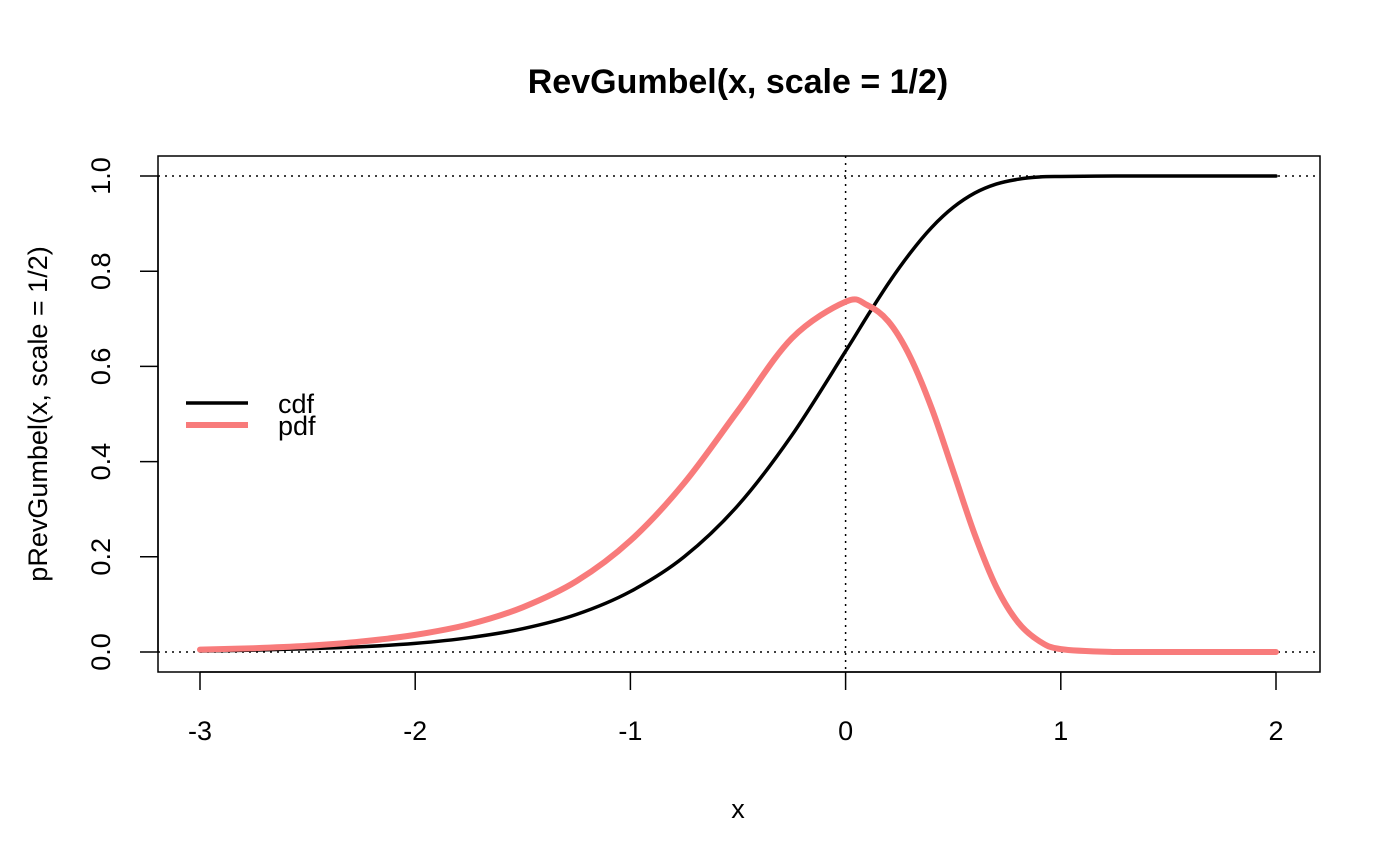 The height and width of the screenshot is (866, 1400). I want to click on x-tick-label: 0, so click(845, 731).